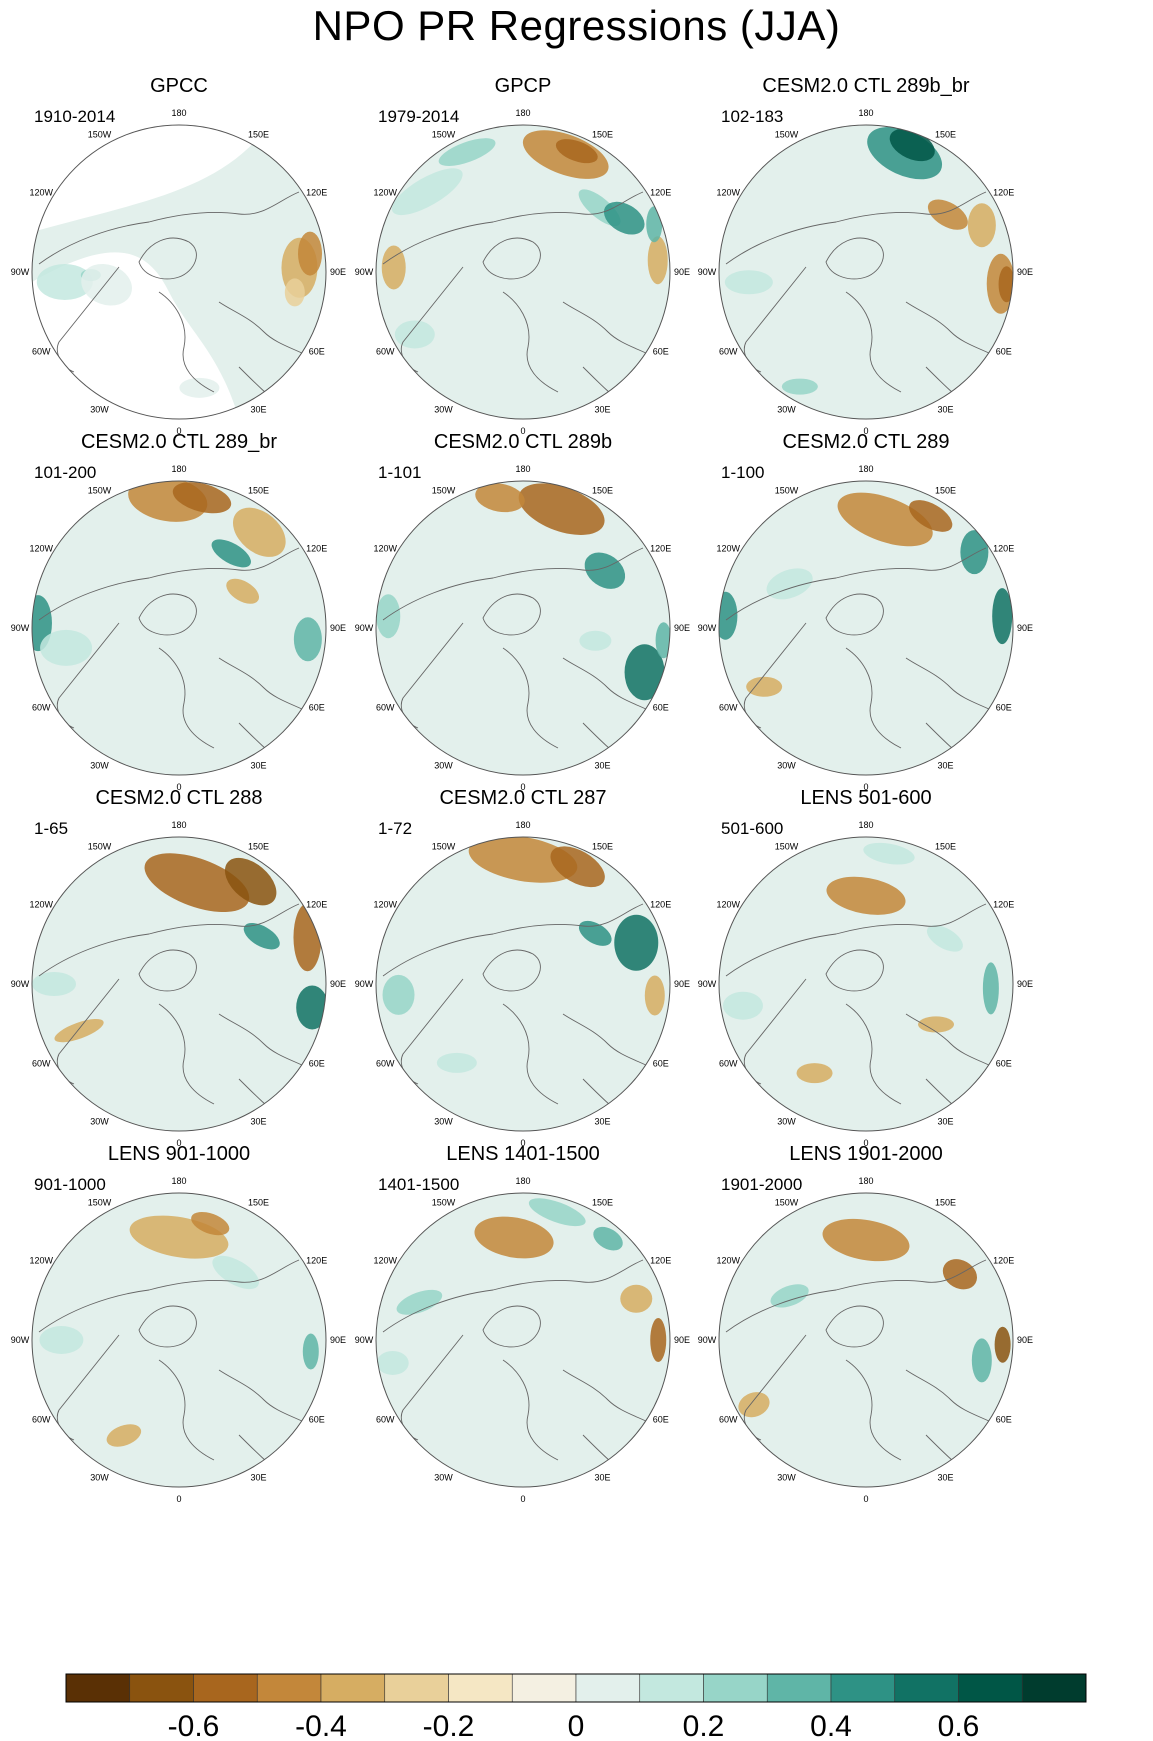 Image resolution: width=1153 pixels, height=1741 pixels. I want to click on panel-period: 501-600, so click(752, 828).